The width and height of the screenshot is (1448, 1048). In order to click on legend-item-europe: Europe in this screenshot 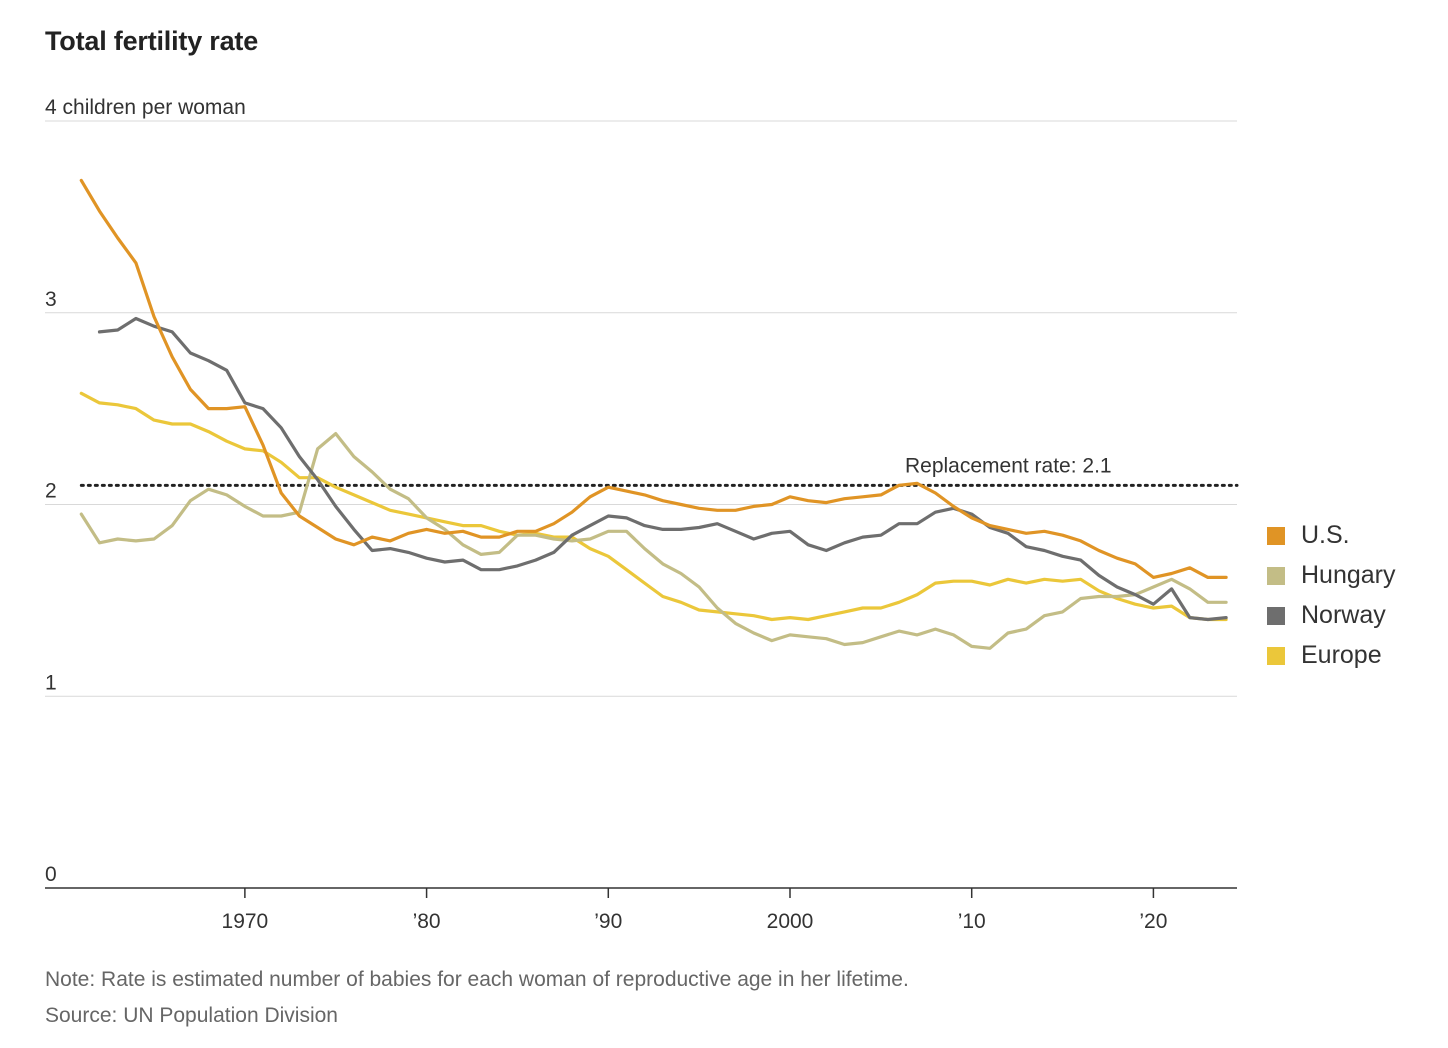, I will do `click(1352, 655)`.